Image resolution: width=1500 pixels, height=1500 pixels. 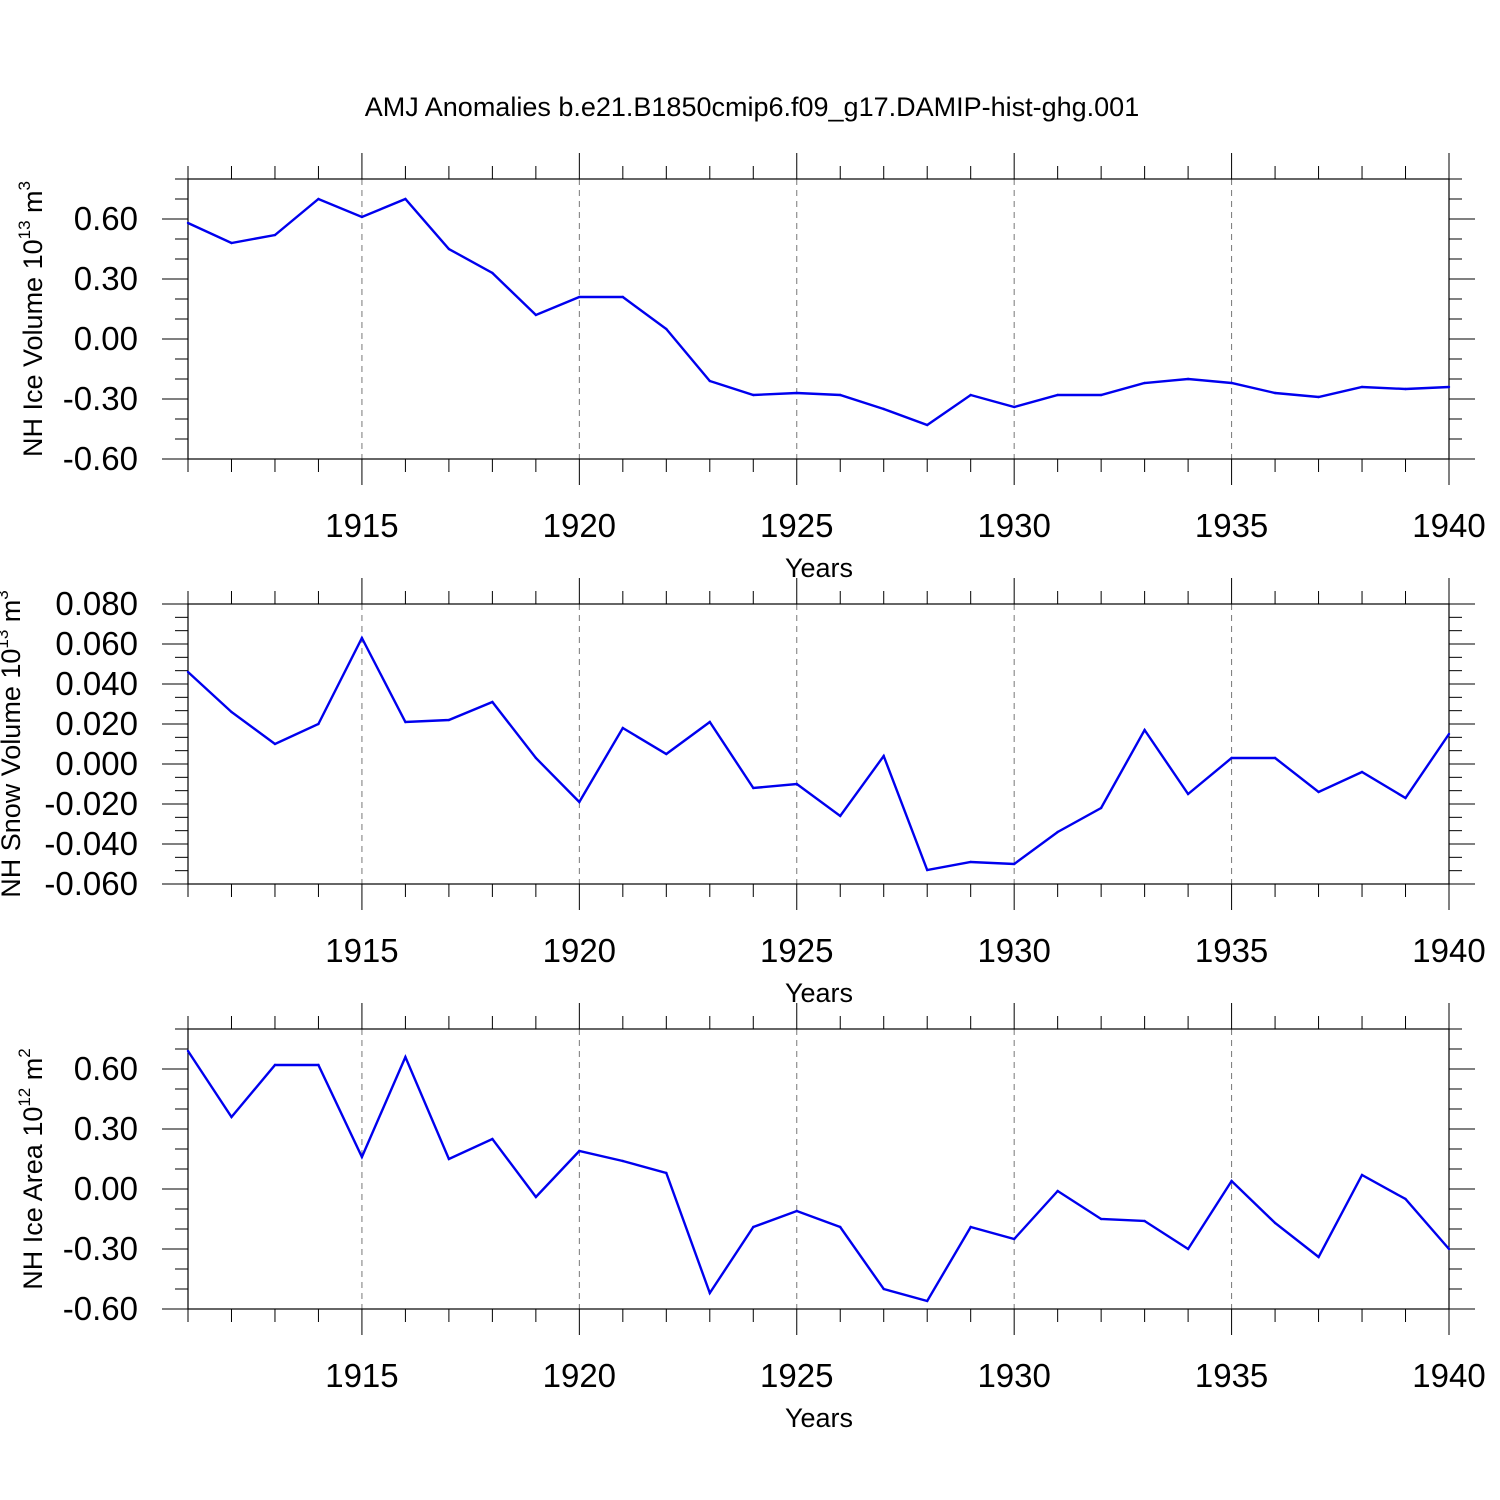 What do you see at coordinates (31, 1168) in the screenshot?
I see `y-axis-label: NH Ice Area 1012 m2` at bounding box center [31, 1168].